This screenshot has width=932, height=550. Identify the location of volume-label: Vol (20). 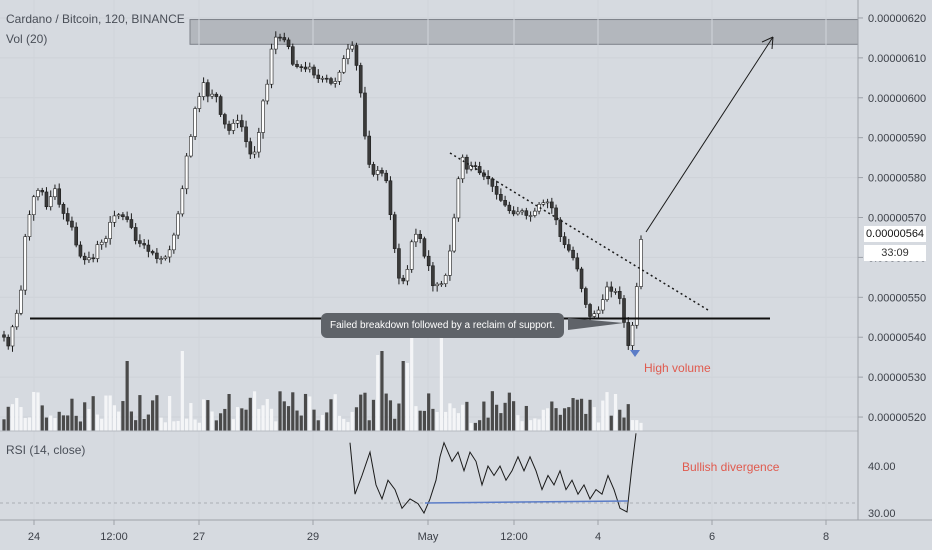
(27, 39).